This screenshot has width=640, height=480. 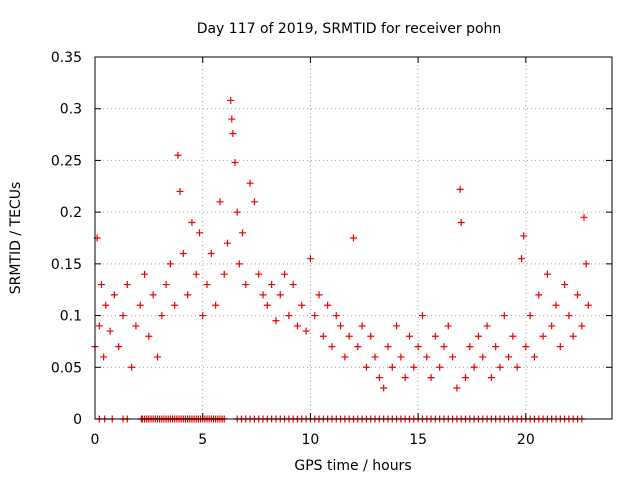 I want to click on y-tick-label: 0.1, so click(x=71, y=317).